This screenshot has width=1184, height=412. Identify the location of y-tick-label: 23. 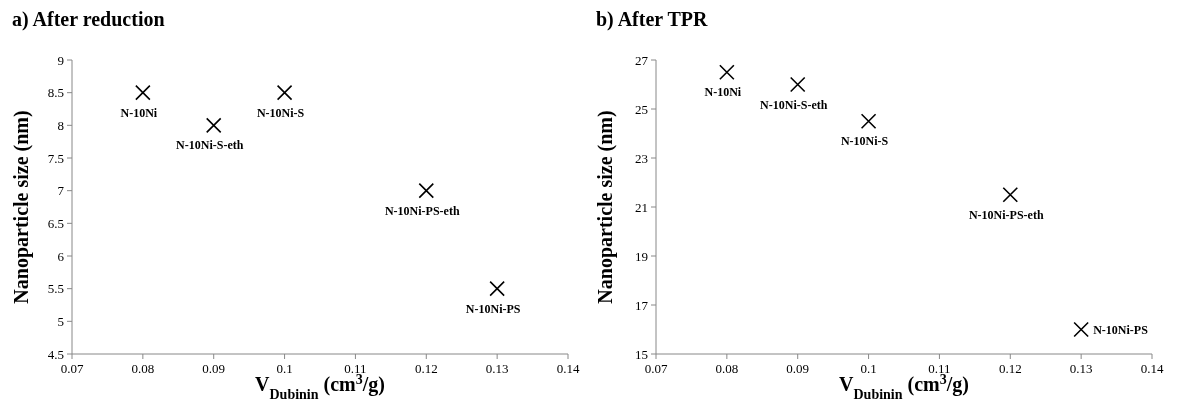
(641, 158).